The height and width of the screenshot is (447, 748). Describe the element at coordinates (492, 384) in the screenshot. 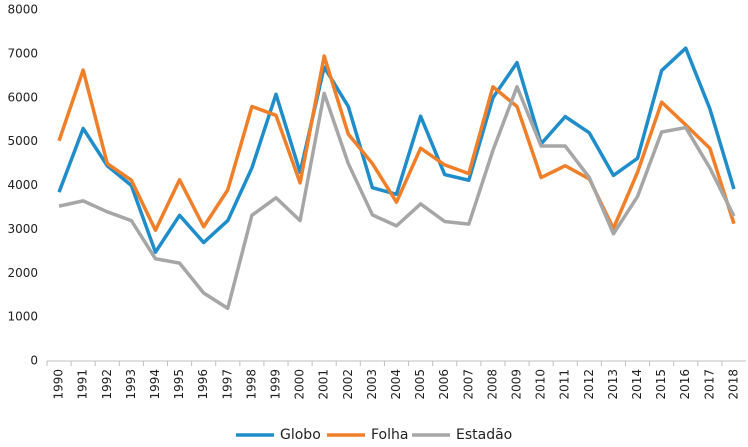

I see `x-tick-label: 2008` at that location.